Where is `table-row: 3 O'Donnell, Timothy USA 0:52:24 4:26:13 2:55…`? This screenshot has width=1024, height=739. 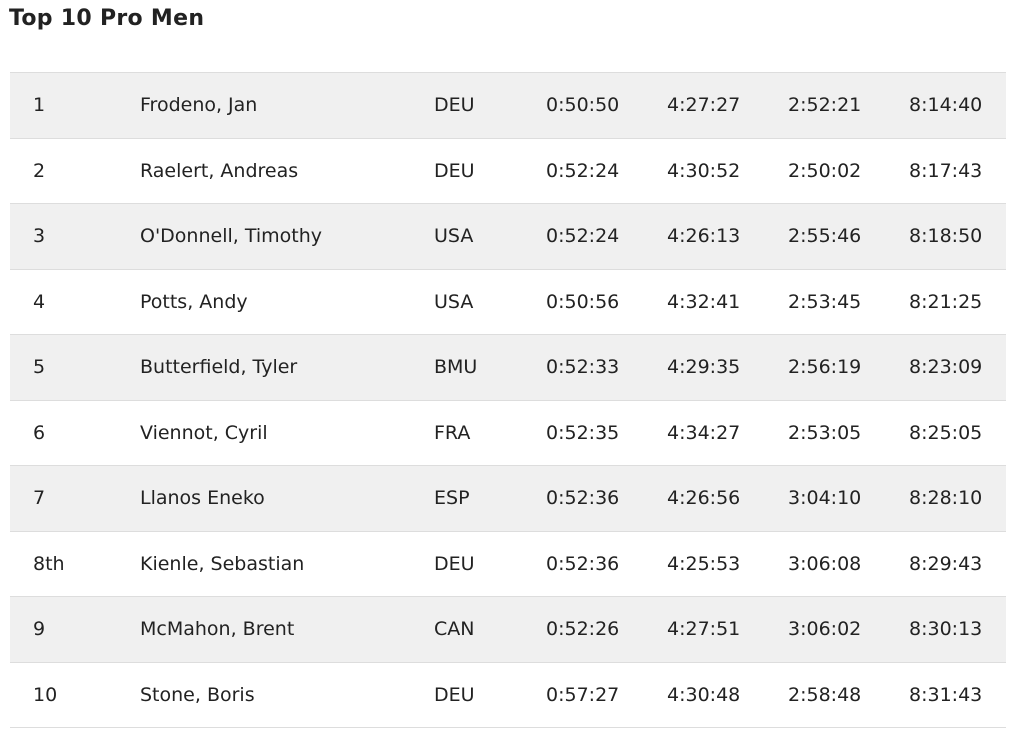
table-row: 3 O'Donnell, Timothy USA 0:52:24 4:26:13 2:55… is located at coordinates (508, 237).